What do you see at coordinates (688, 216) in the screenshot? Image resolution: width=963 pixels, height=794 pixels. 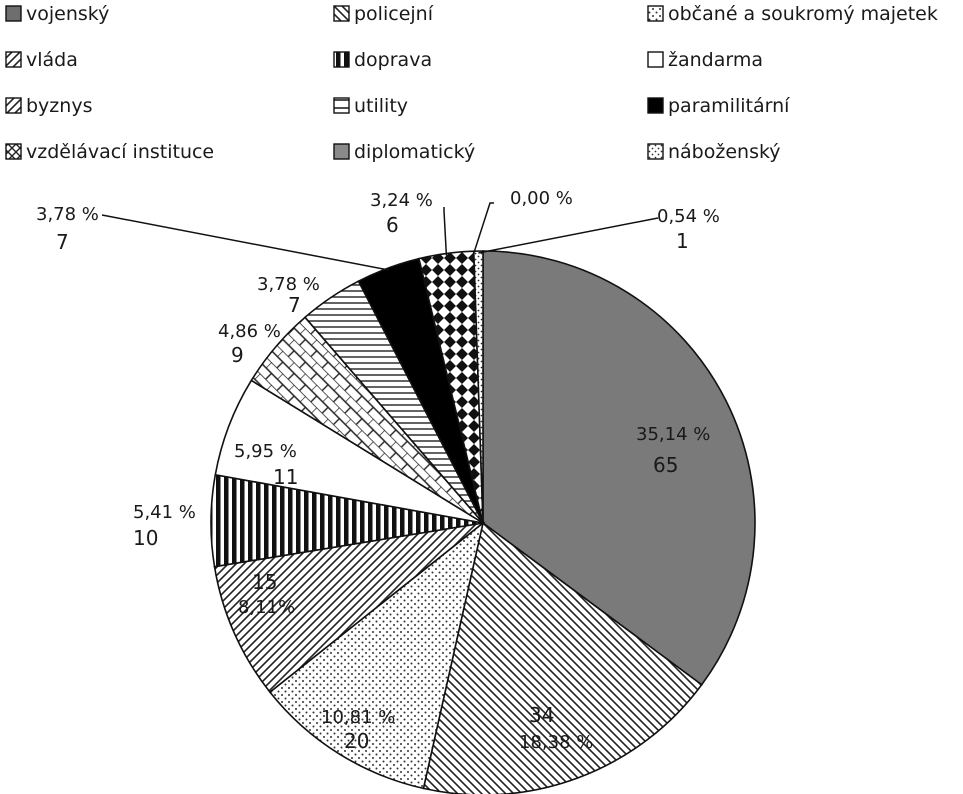 I see `data-label-percent-11: 0,54 %` at bounding box center [688, 216].